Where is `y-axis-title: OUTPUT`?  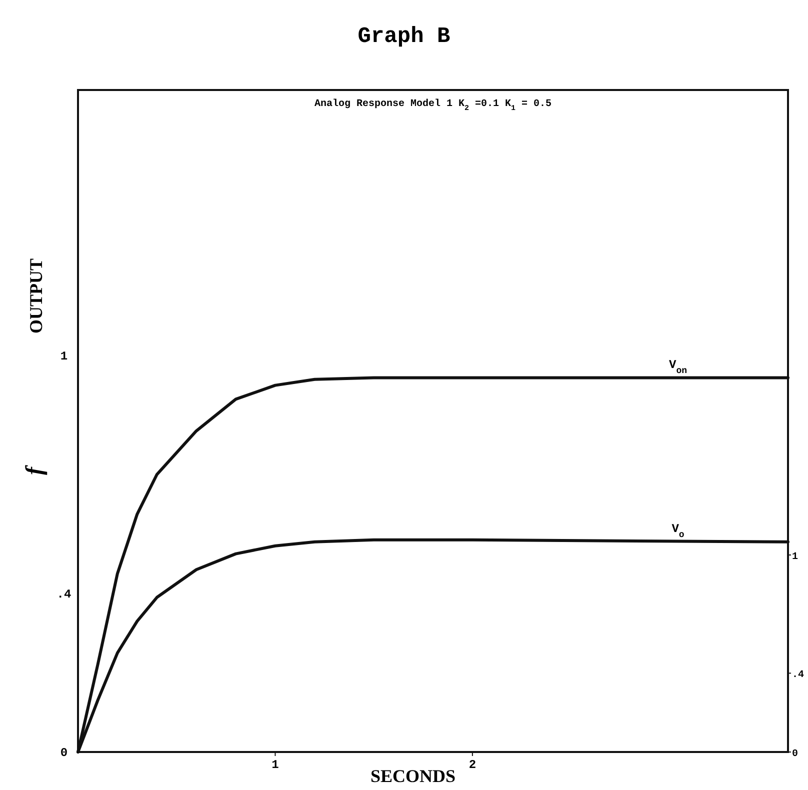
y-axis-title: OUTPUT is located at coordinates (36, 296).